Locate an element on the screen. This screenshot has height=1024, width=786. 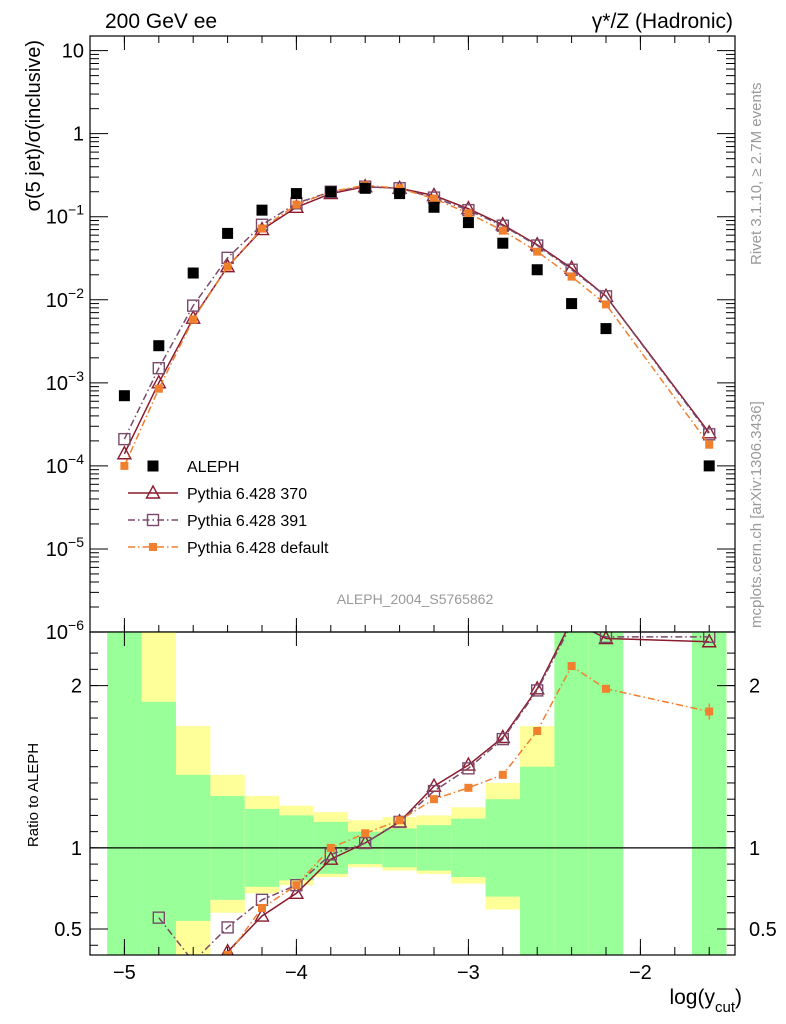
xlabel-sub: cut is located at coordinates (725, 1007).